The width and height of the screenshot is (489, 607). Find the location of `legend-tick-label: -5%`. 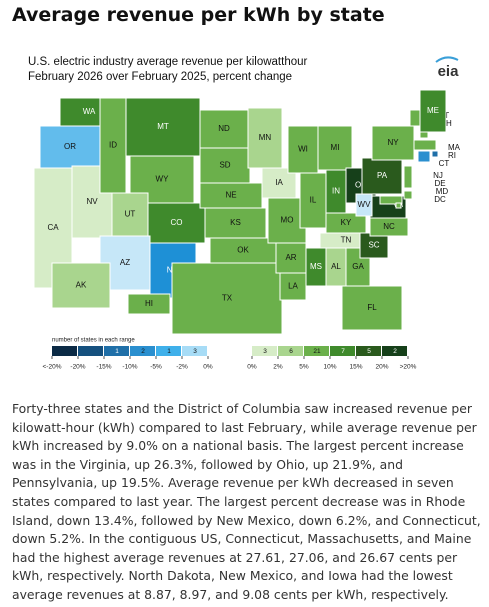

legend-tick-label: -5% is located at coordinates (156, 367).